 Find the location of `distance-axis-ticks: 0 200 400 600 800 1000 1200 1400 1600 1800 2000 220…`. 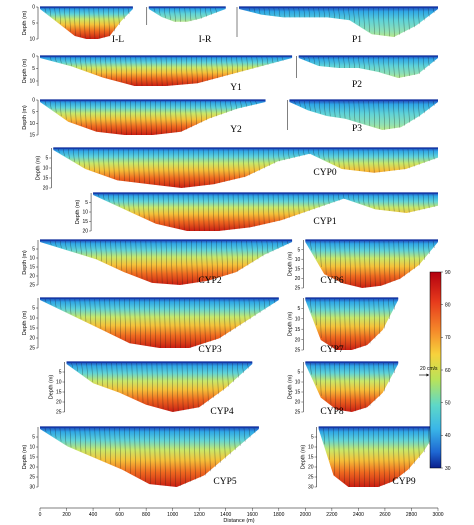

distance-axis-ticks: 0 200 400 600 800 1000 1200 1400 1600 1800 2000 220… is located at coordinates (241, 513).